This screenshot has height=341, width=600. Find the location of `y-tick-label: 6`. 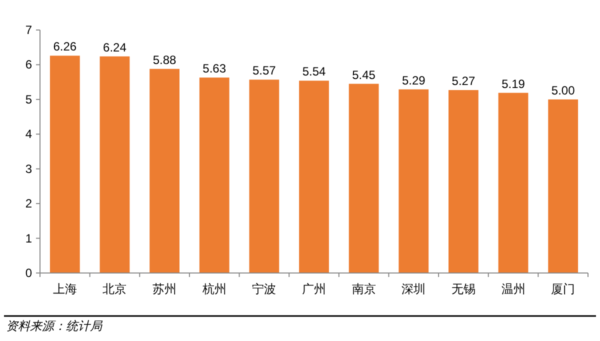

y-tick-label: 6 is located at coordinates (28, 65).